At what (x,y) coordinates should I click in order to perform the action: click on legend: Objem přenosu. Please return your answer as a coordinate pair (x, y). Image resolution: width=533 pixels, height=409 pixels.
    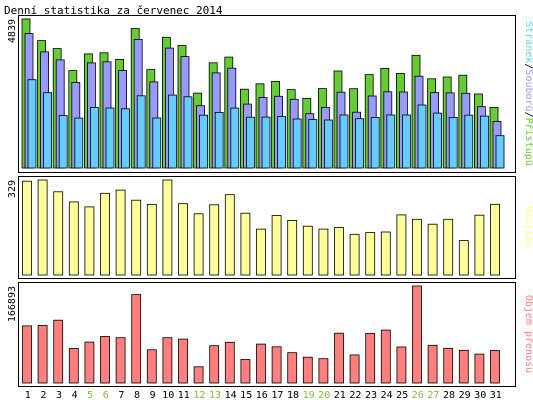
    Looking at the image, I should click on (528, 334).